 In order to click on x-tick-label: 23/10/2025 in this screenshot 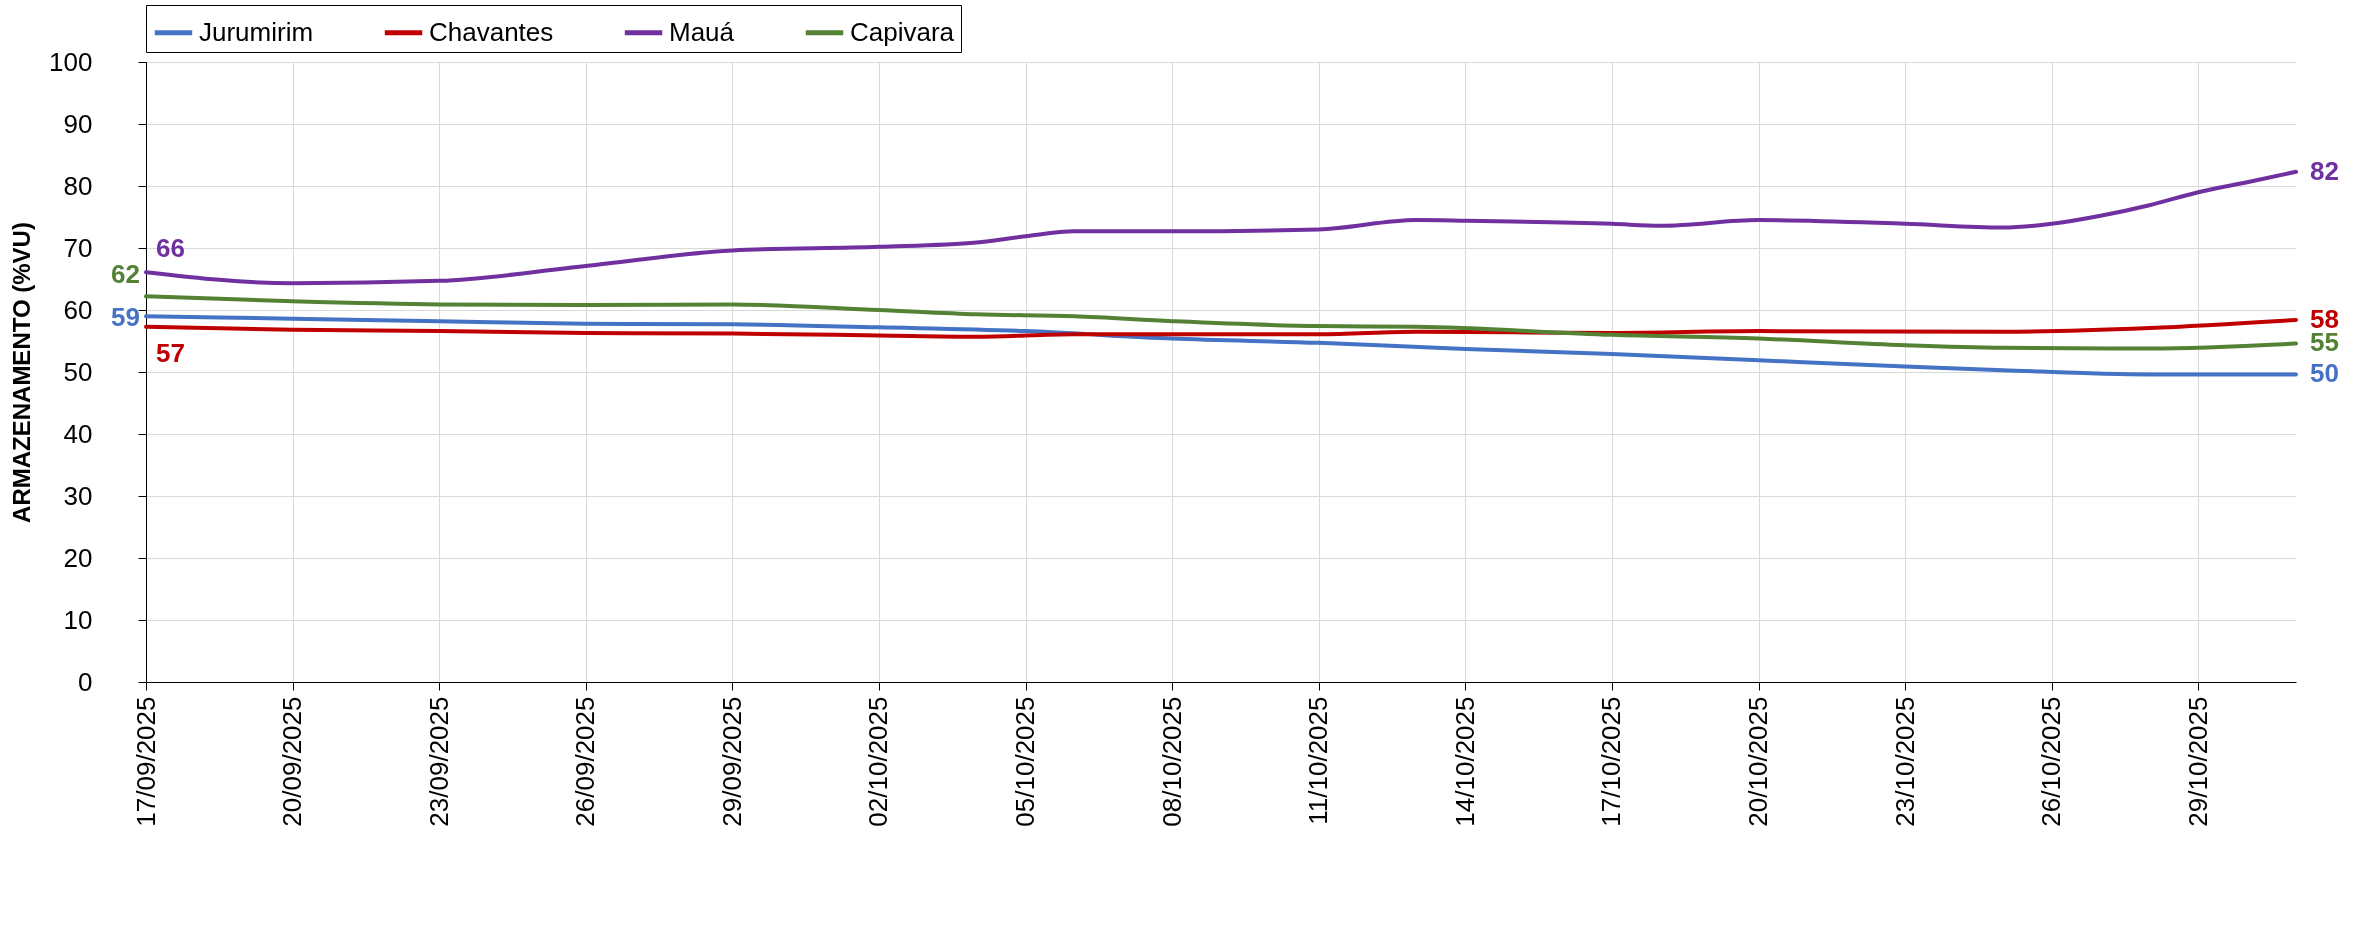, I will do `click(1904, 761)`.